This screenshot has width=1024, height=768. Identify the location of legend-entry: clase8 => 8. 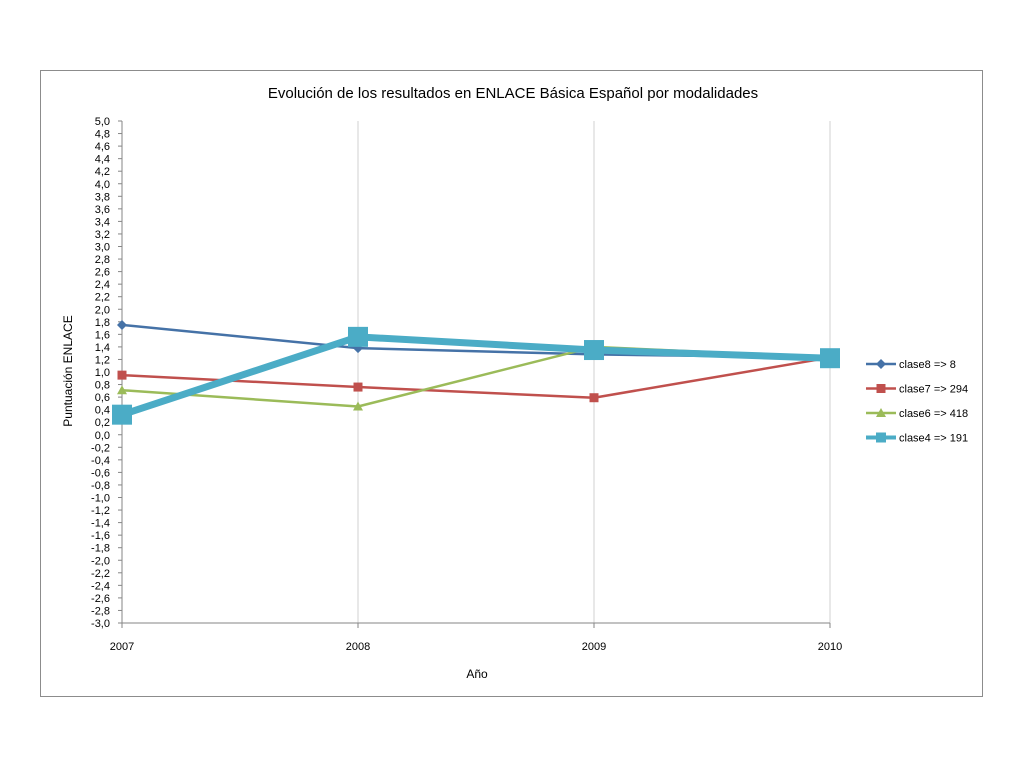
(911, 365).